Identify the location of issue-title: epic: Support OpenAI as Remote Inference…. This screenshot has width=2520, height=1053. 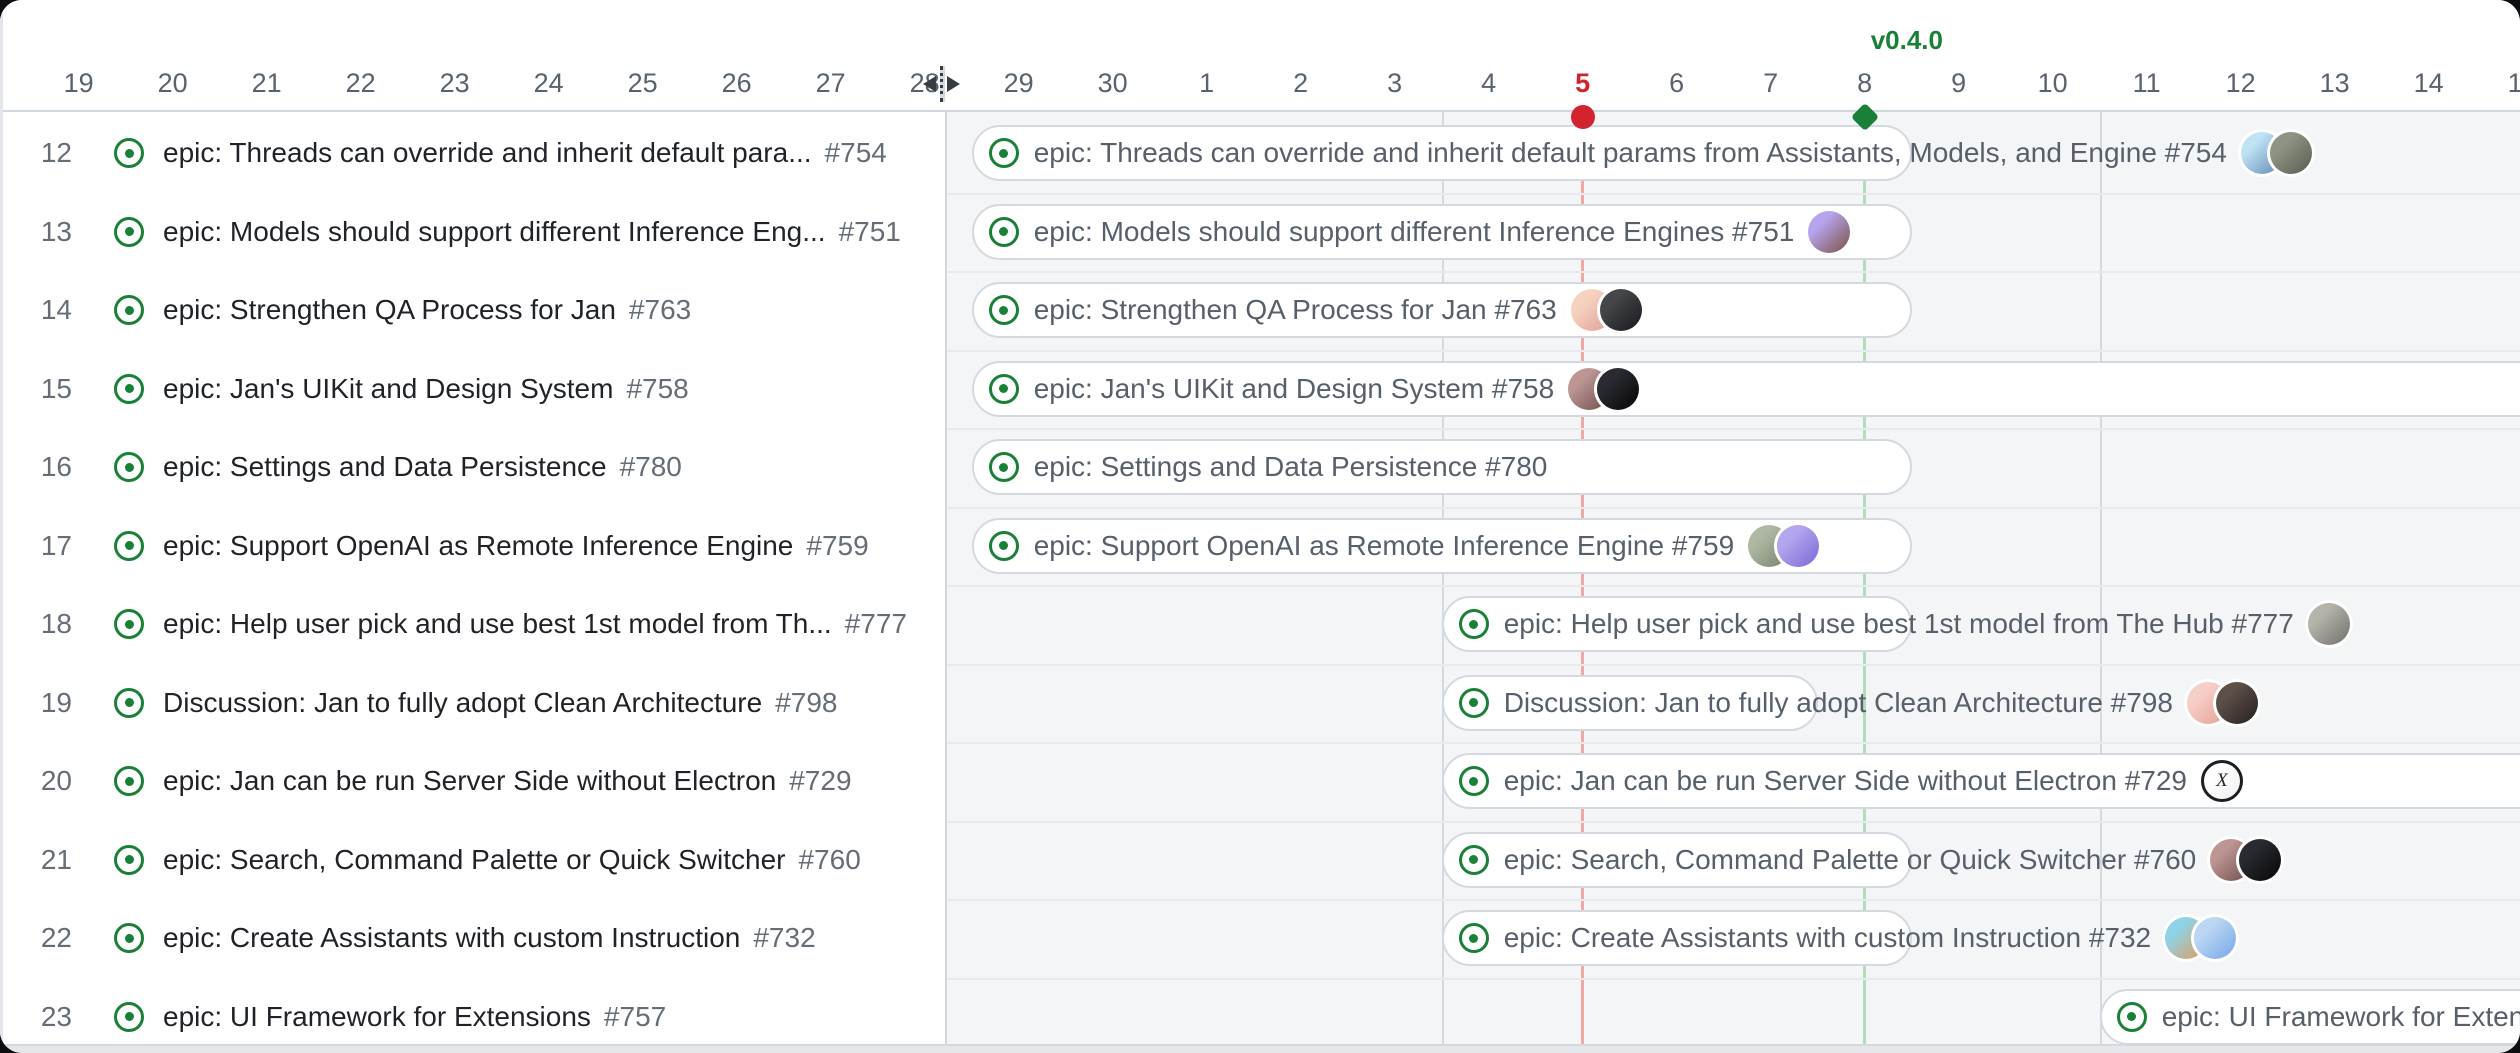
(478, 545).